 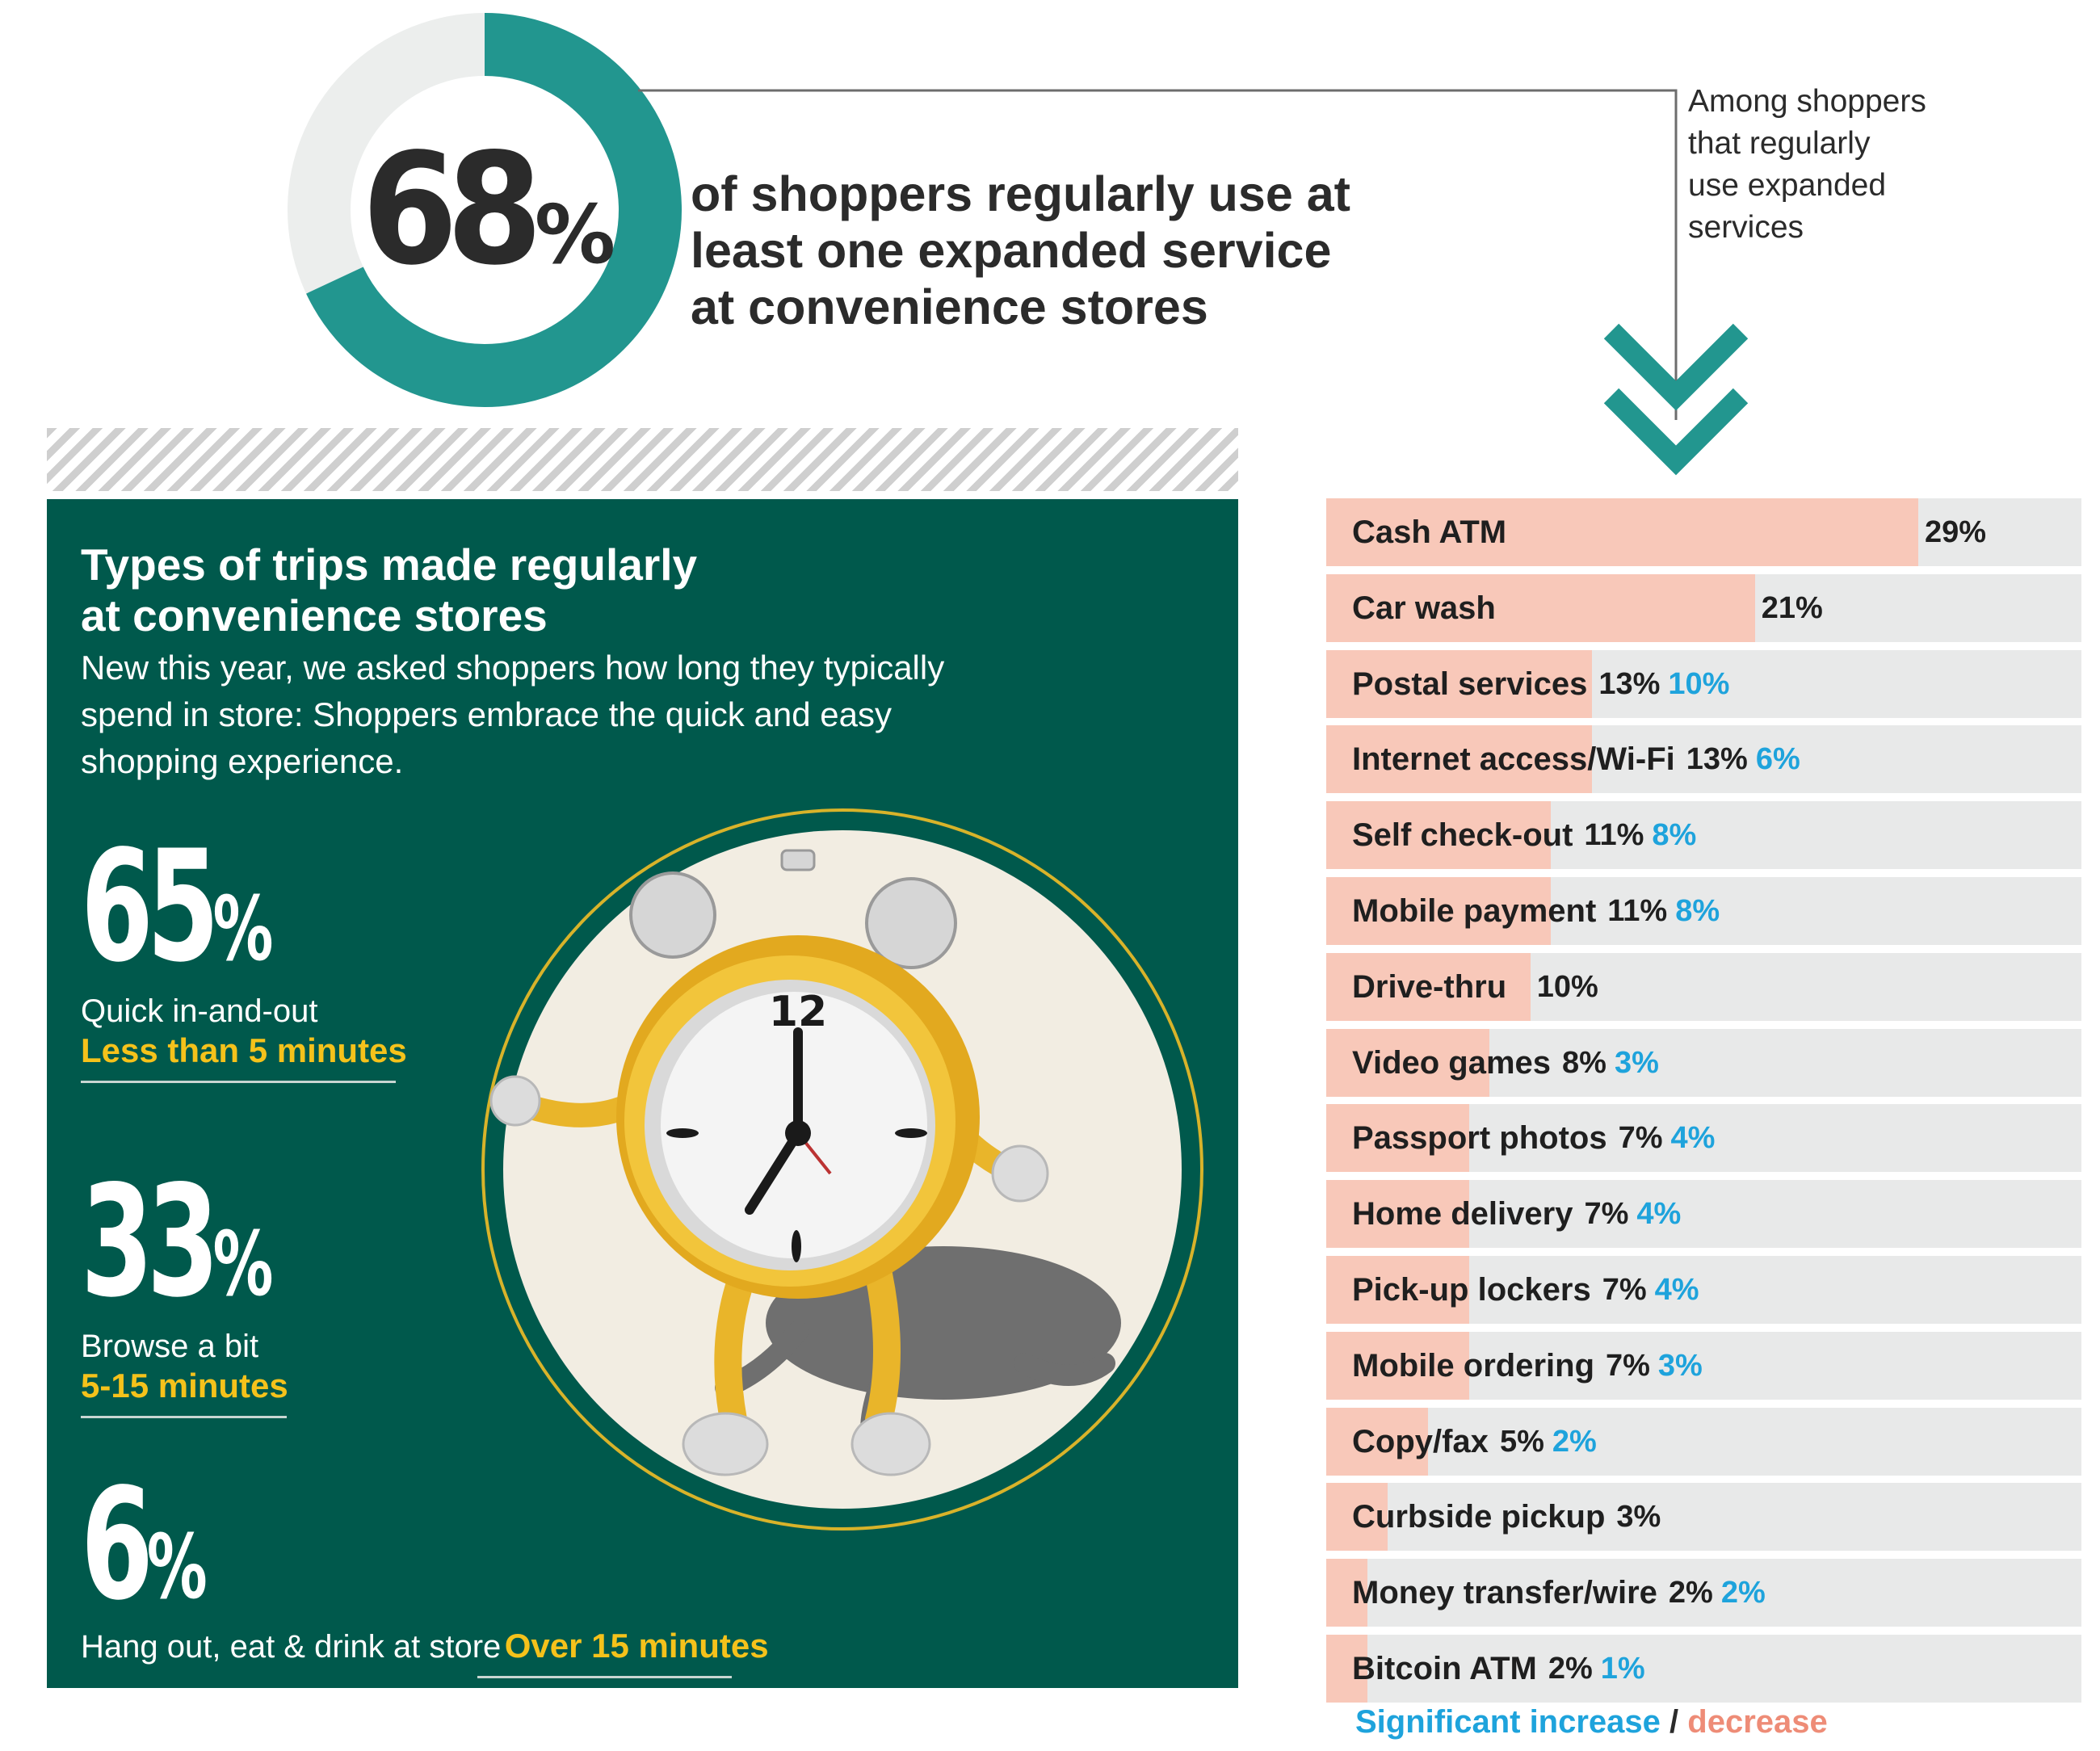 I want to click on bar-value: 3%, so click(x=1638, y=1517).